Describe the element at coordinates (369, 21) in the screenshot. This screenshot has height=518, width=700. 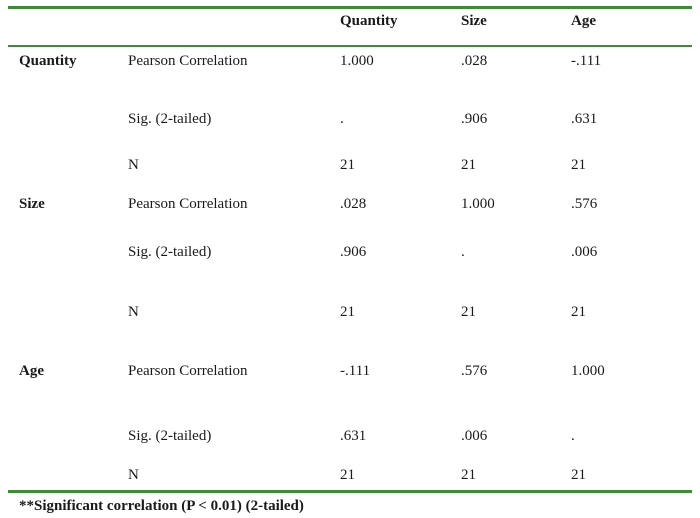
I see `column-header-quantity: Quantity` at that location.